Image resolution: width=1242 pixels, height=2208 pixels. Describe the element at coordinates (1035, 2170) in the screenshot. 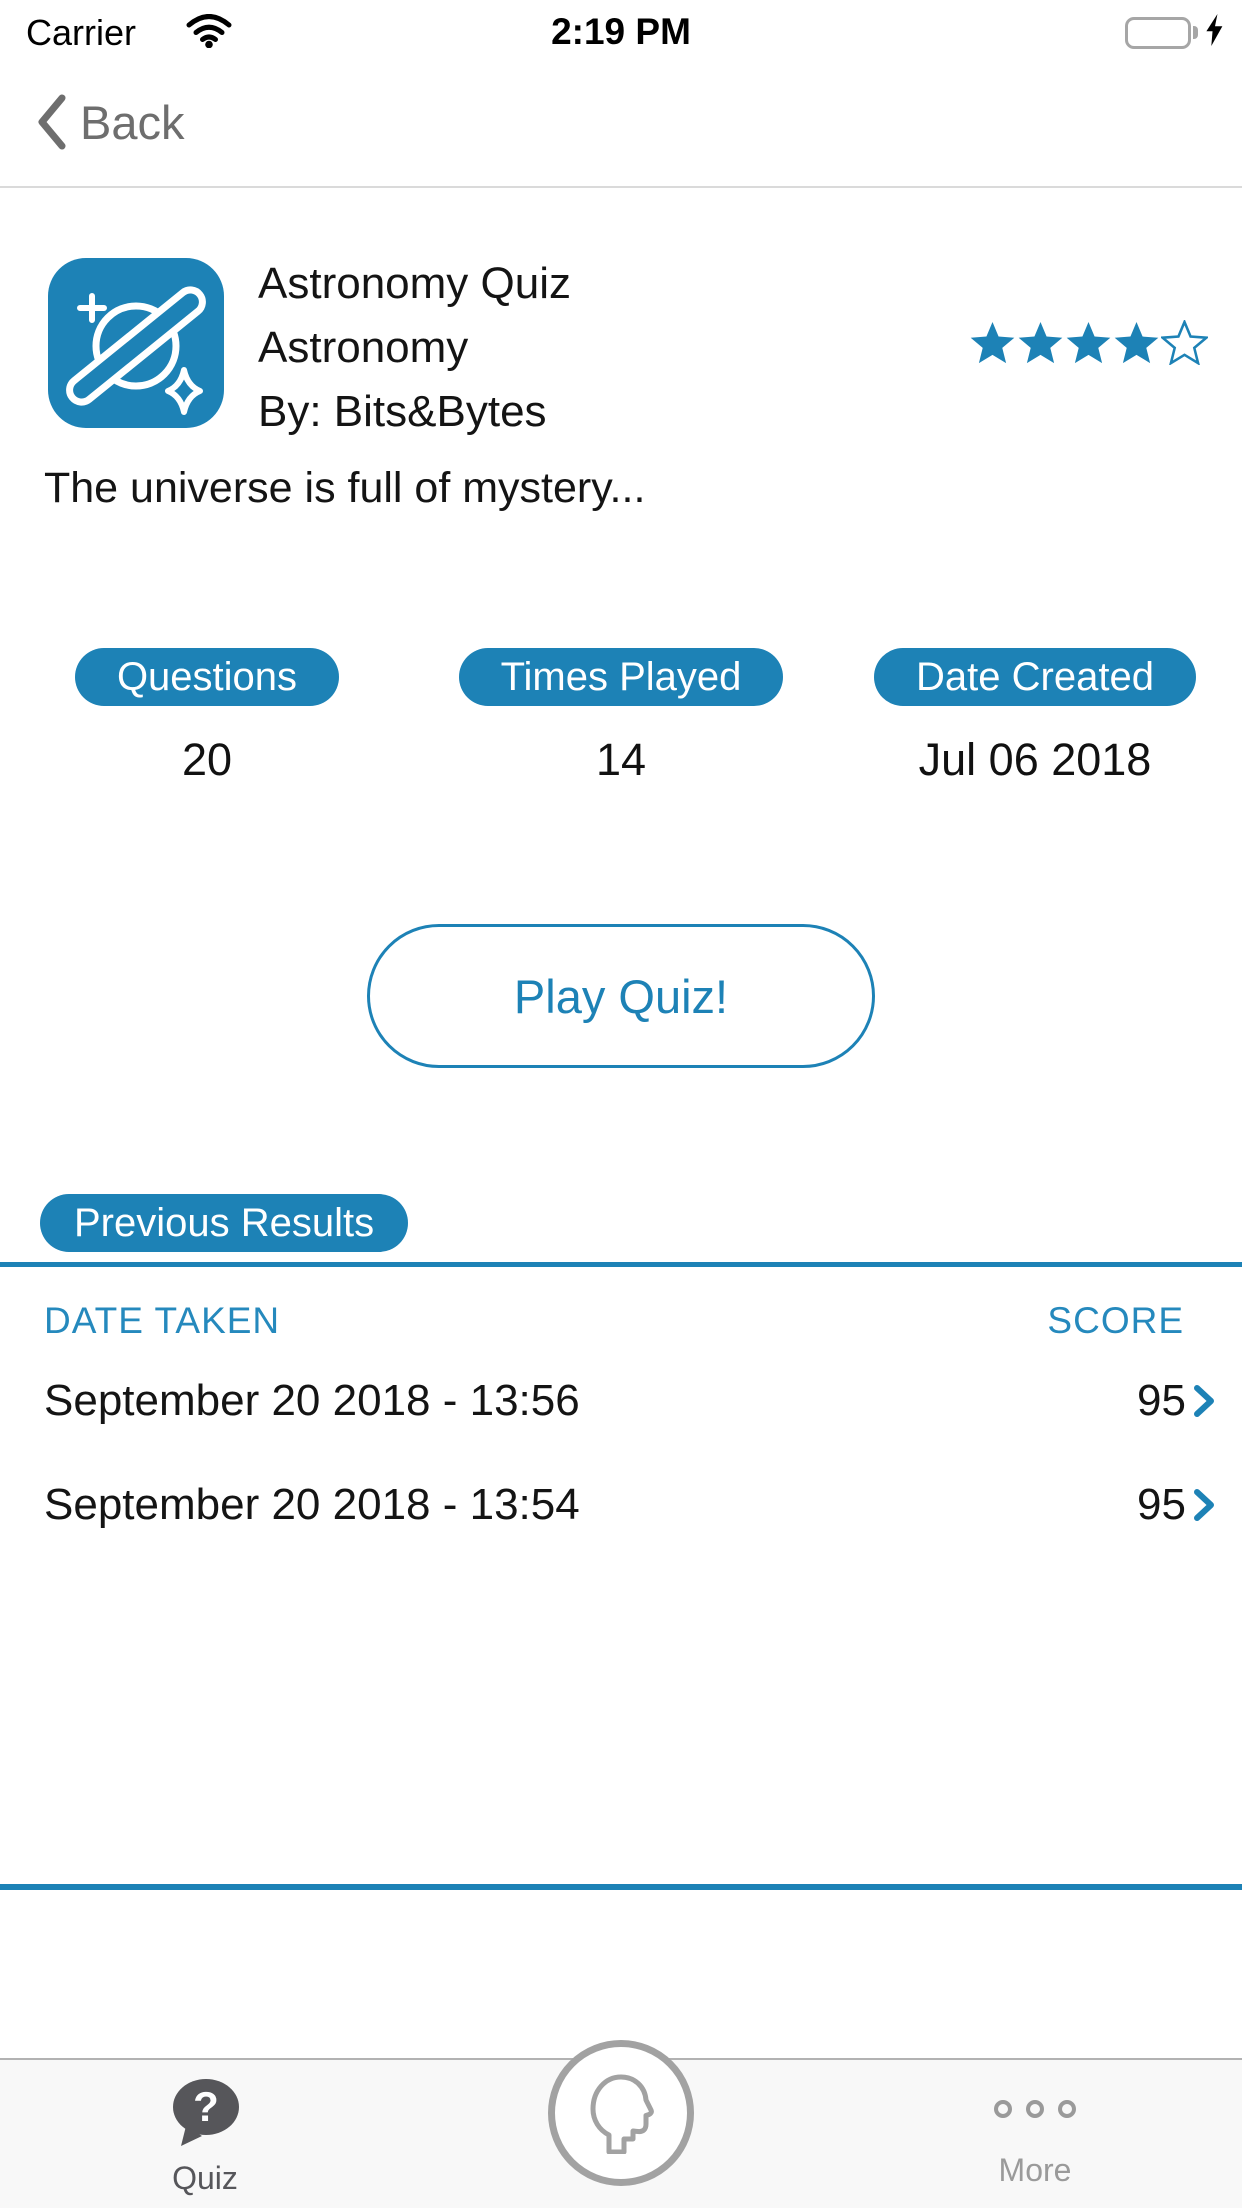

I see `tab-more-label: More` at that location.